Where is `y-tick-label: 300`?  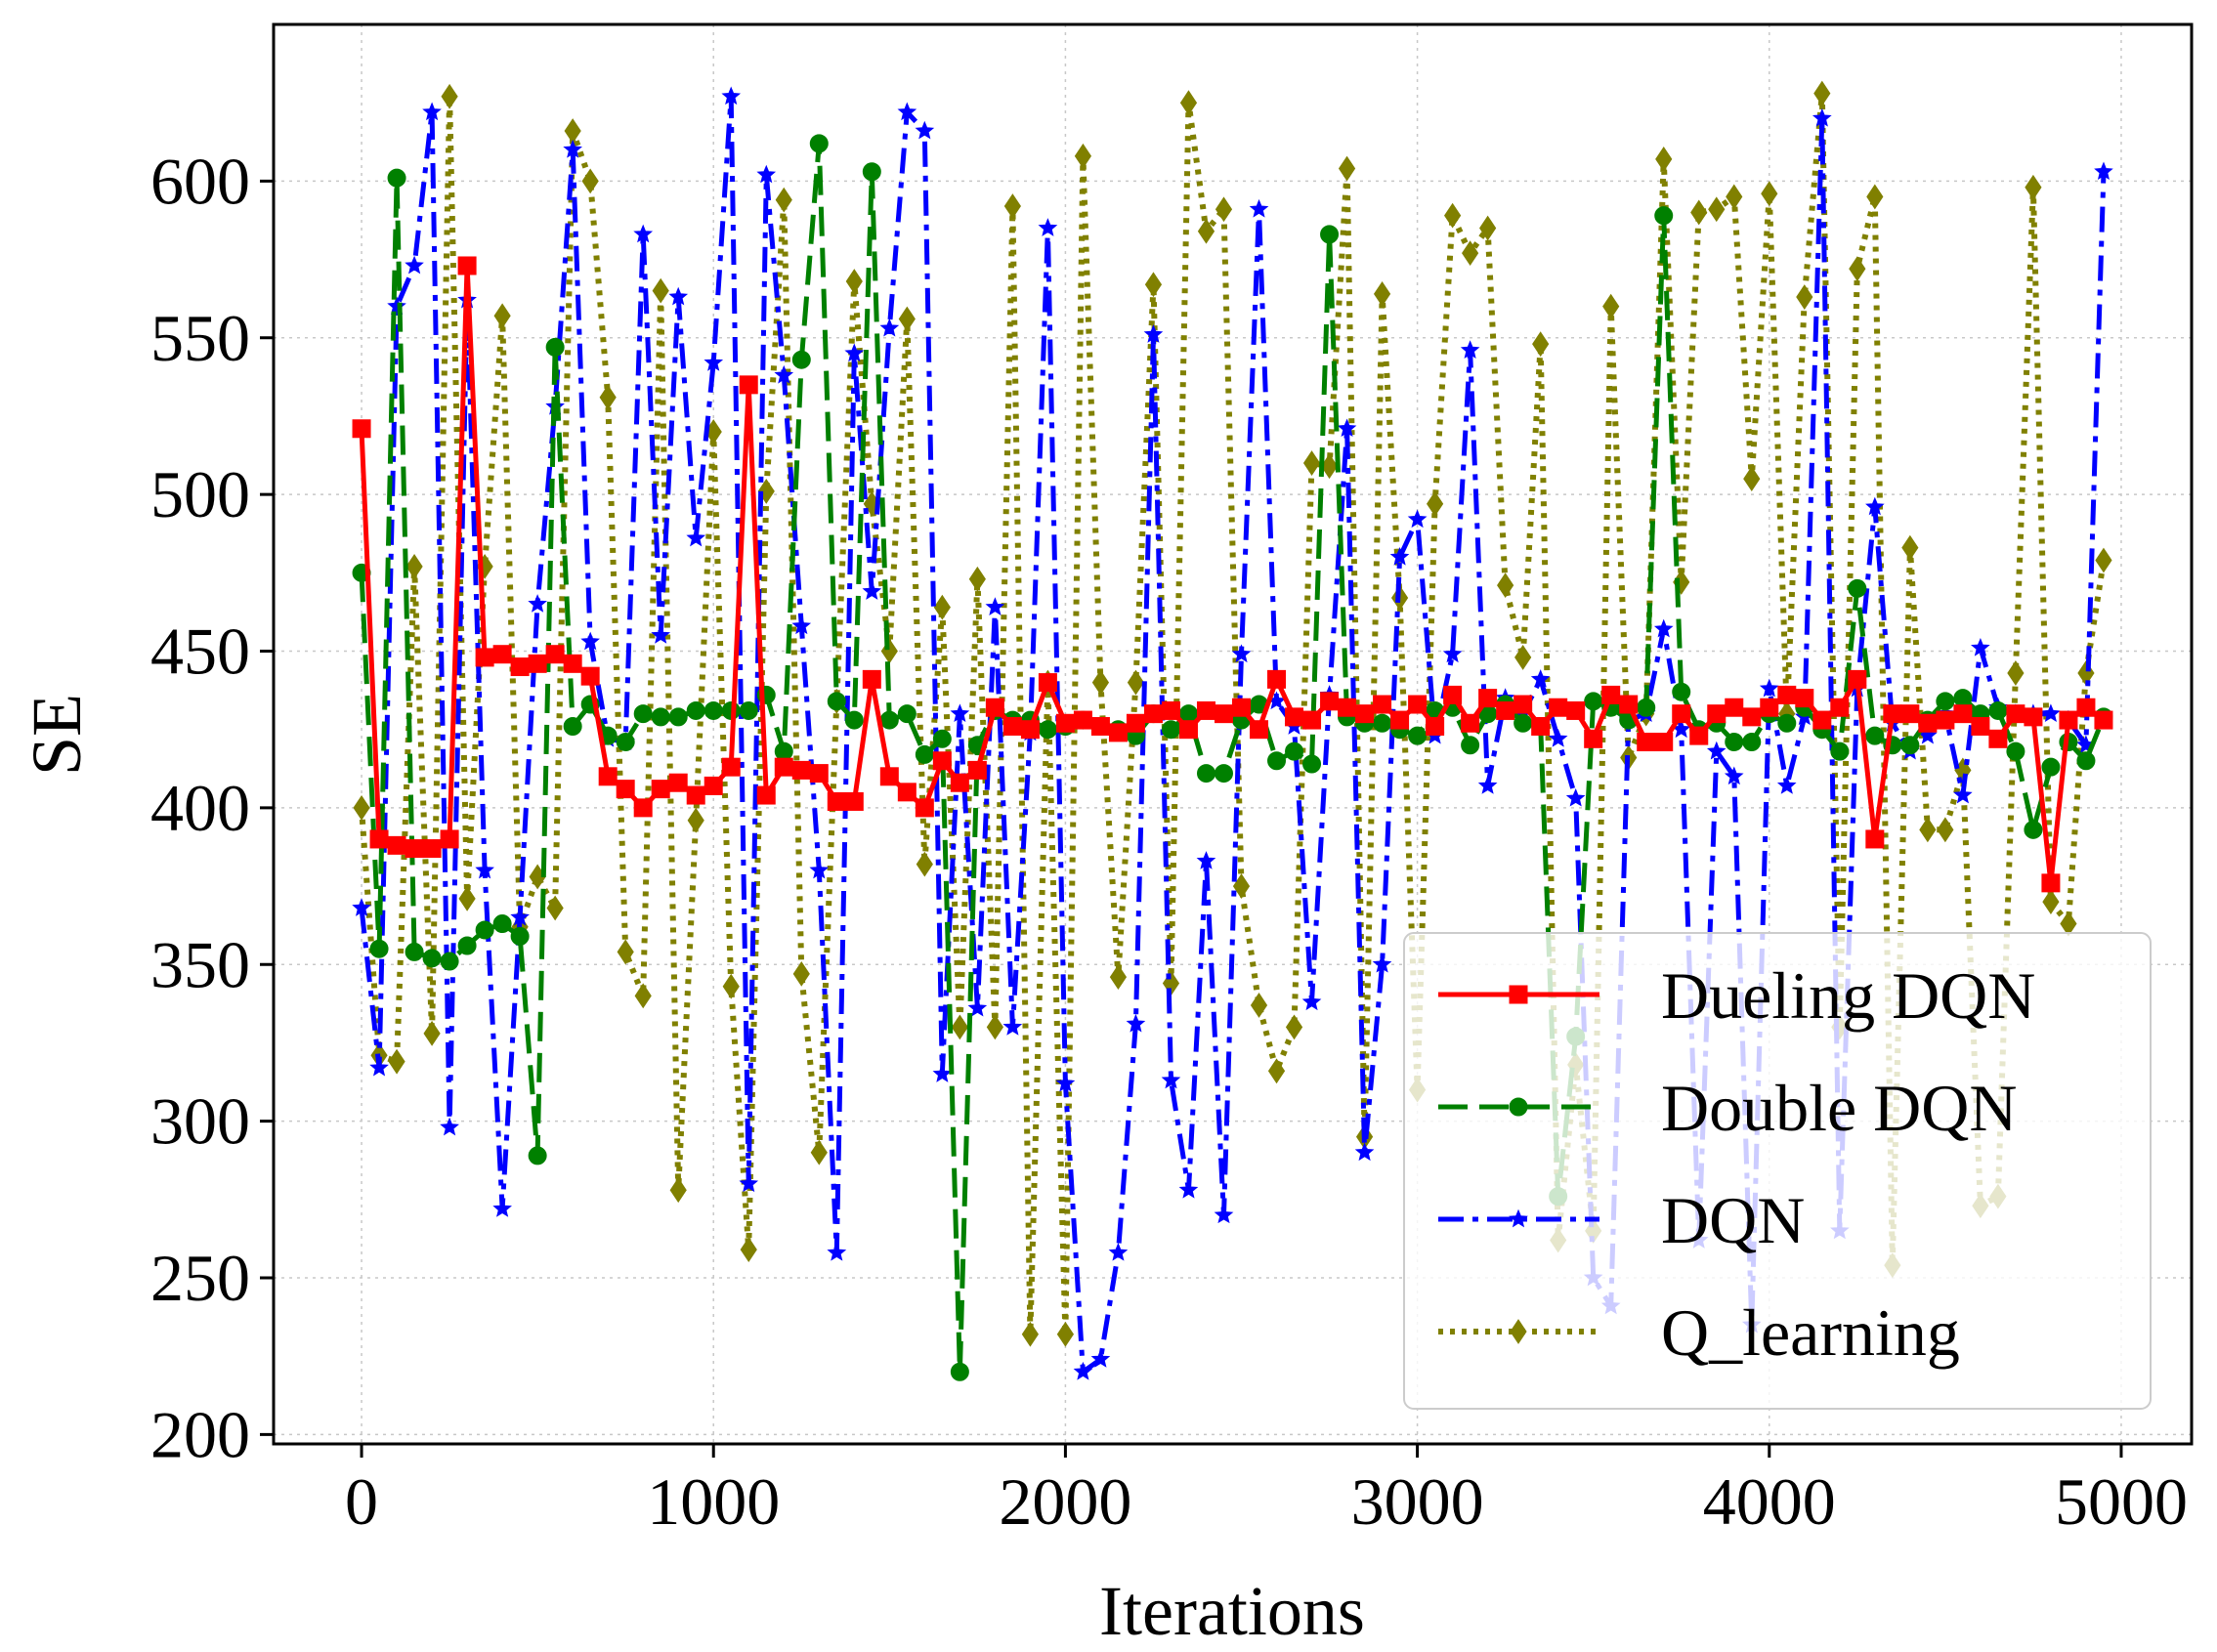 y-tick-label: 300 is located at coordinates (200, 1121).